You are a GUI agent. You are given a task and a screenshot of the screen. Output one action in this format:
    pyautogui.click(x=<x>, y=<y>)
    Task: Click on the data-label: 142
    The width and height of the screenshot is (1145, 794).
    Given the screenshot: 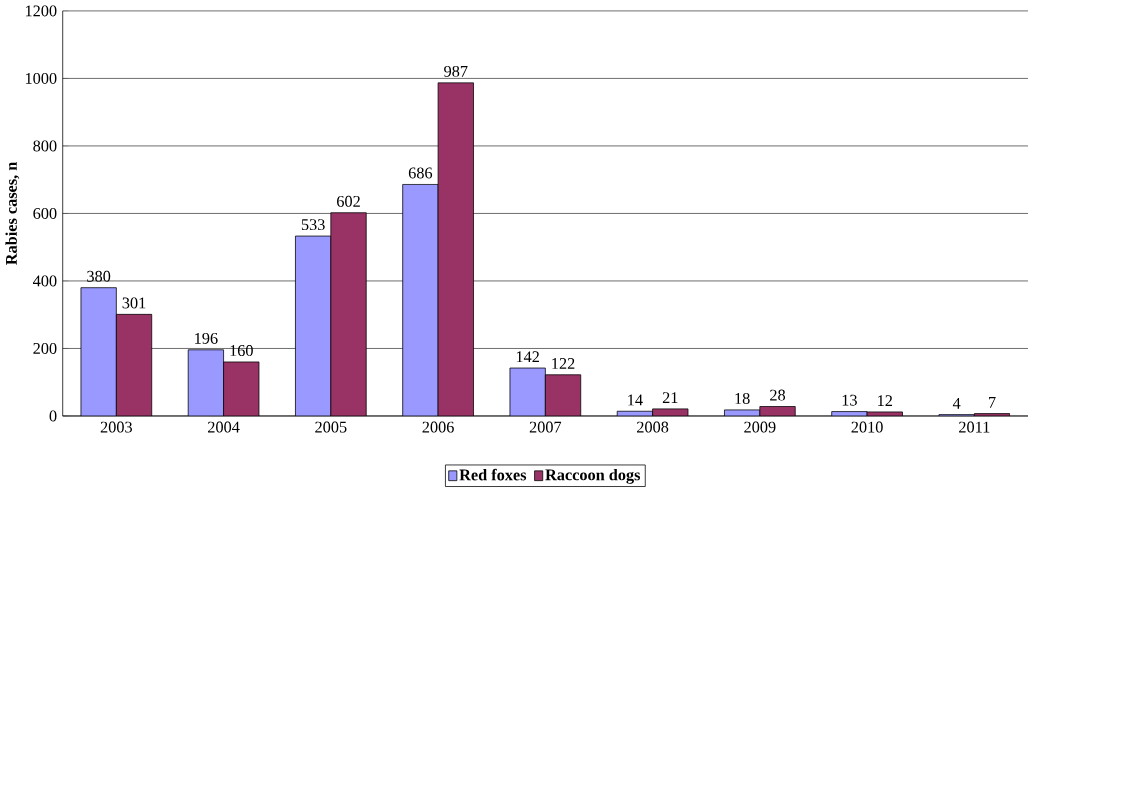 What is the action you would take?
    pyautogui.click(x=527, y=357)
    